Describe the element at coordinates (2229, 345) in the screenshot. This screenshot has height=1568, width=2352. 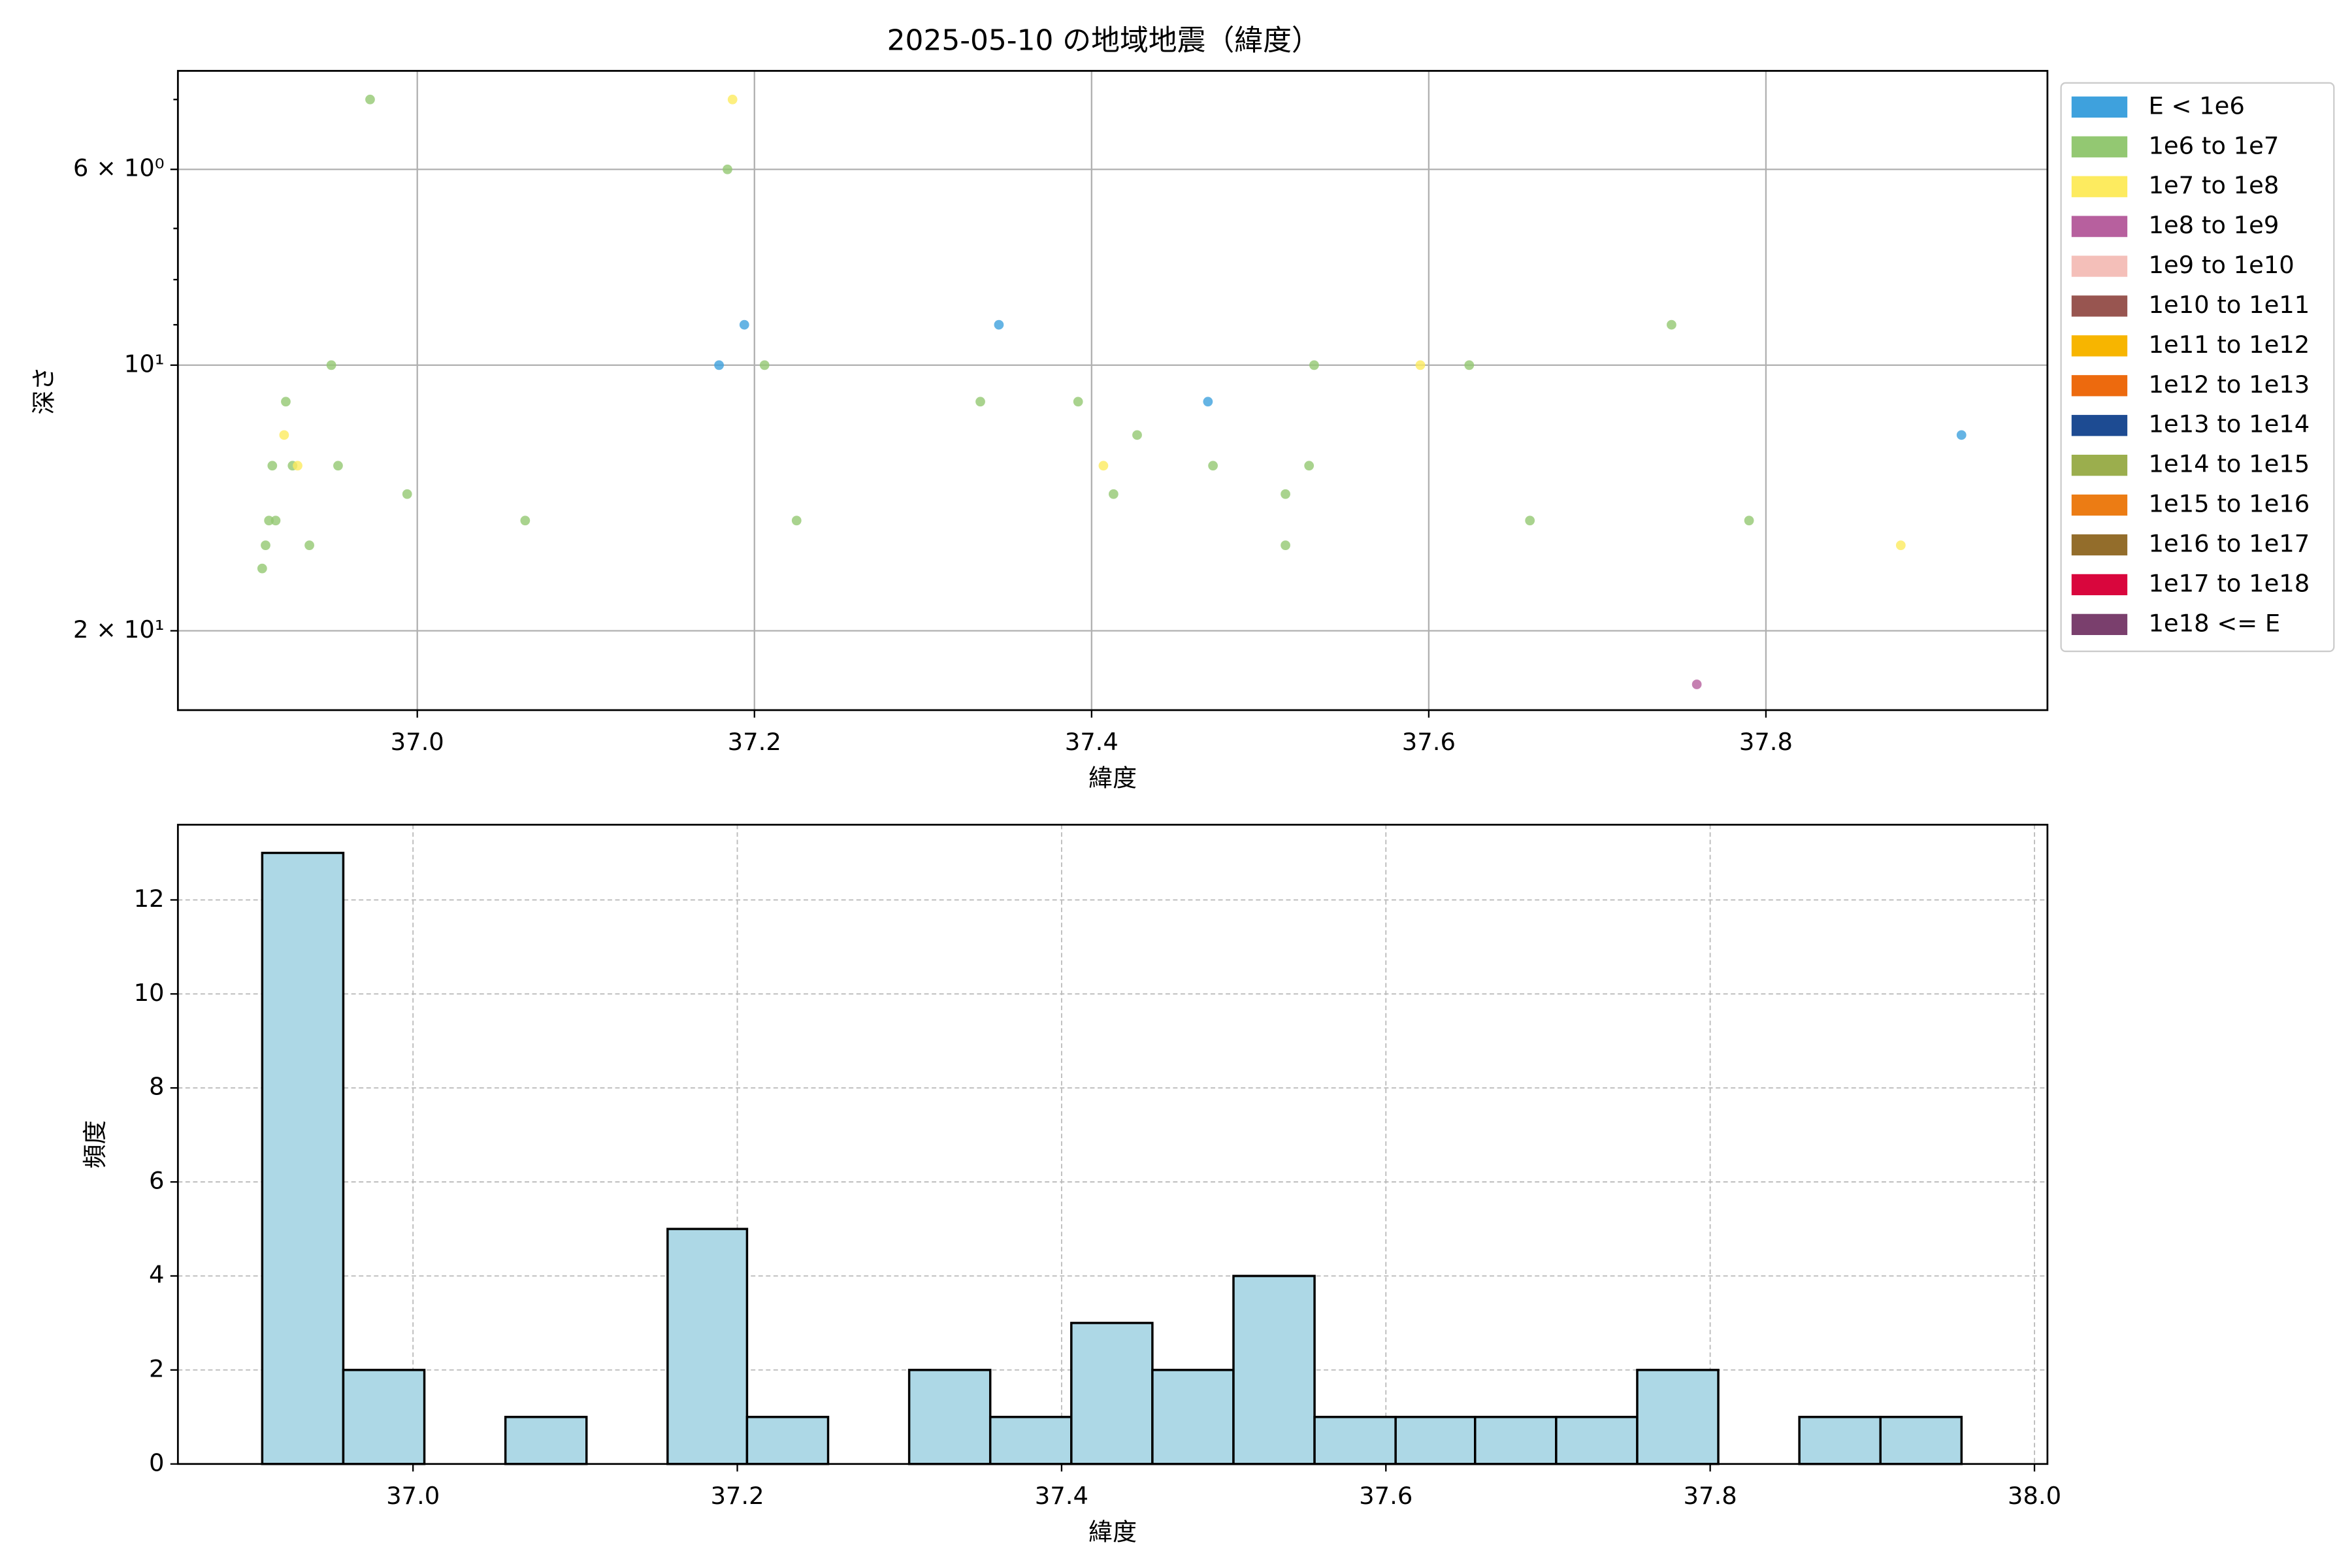
I see `legend-label: 1e11 to 1e12` at that location.